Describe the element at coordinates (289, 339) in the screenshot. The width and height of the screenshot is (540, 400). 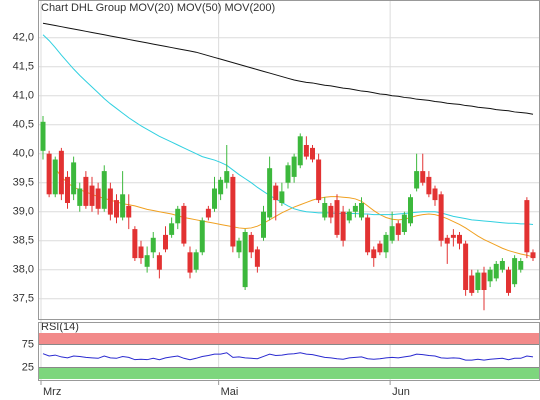
I see `overbought-band` at that location.